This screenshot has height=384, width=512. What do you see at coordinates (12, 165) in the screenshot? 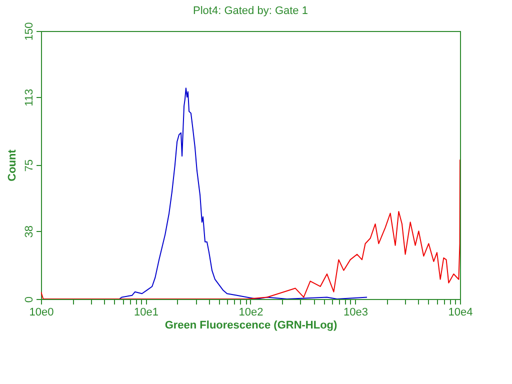
I see `y-axis-title: Count` at bounding box center [12, 165].